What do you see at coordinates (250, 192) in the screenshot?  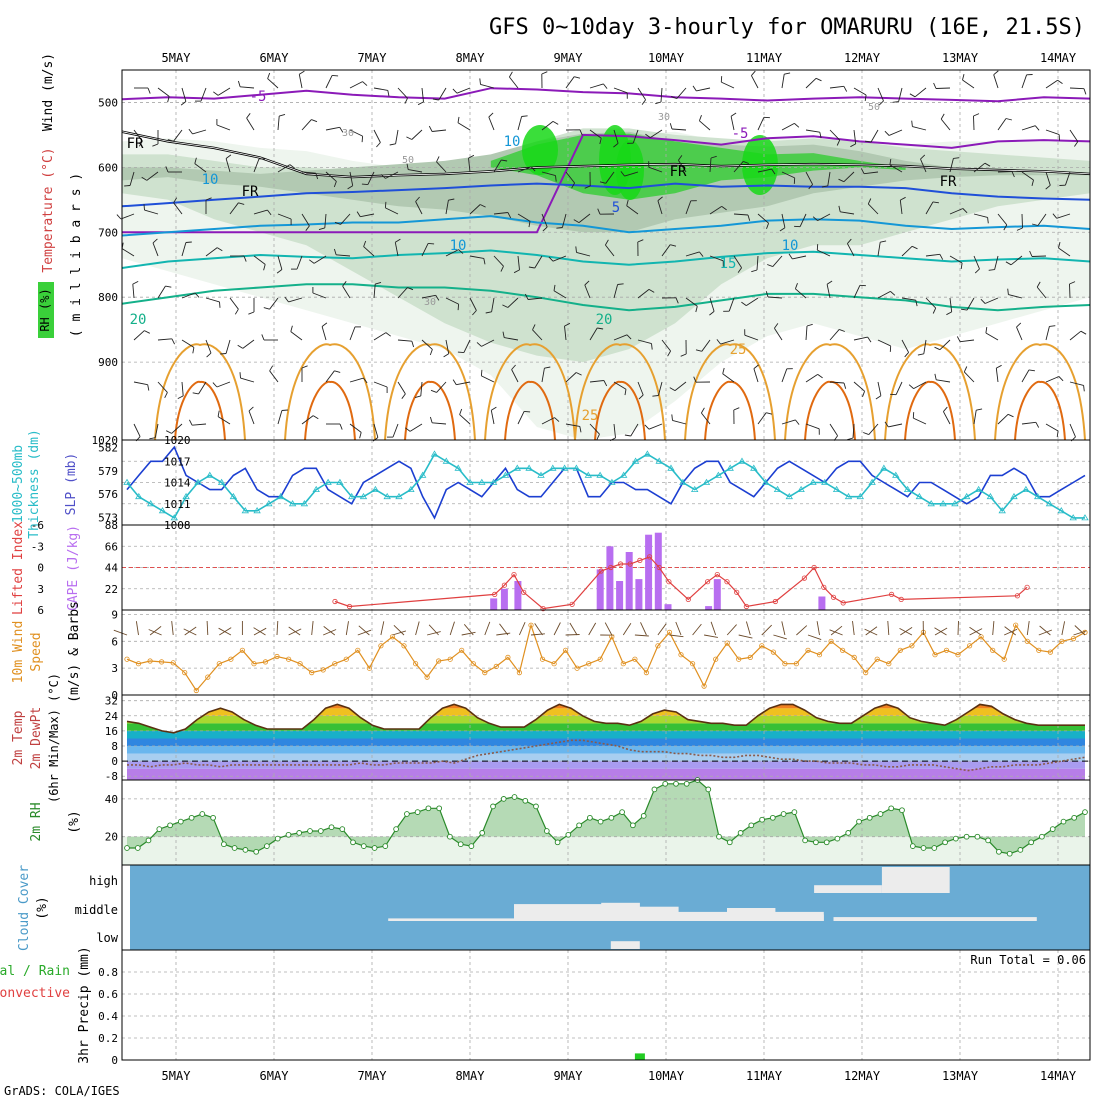 I see `contour-label: FR` at bounding box center [250, 192].